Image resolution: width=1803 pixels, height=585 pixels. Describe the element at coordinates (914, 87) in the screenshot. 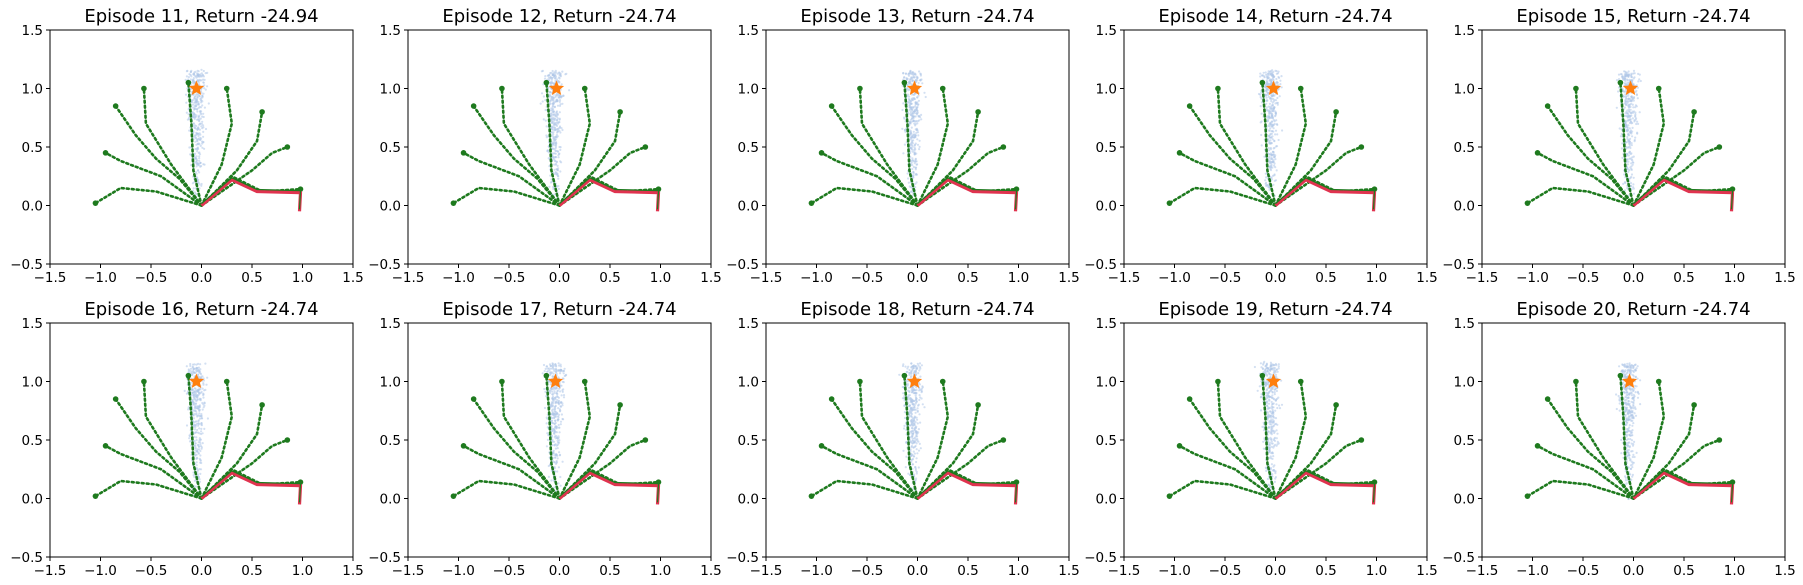

I see `goal-star` at that location.